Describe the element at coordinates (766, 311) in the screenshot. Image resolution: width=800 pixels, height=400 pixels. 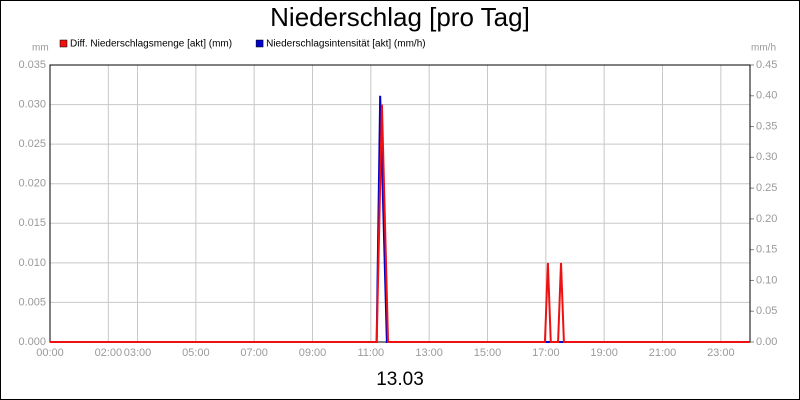
I see `y2-tick-label: 0.05` at that location.